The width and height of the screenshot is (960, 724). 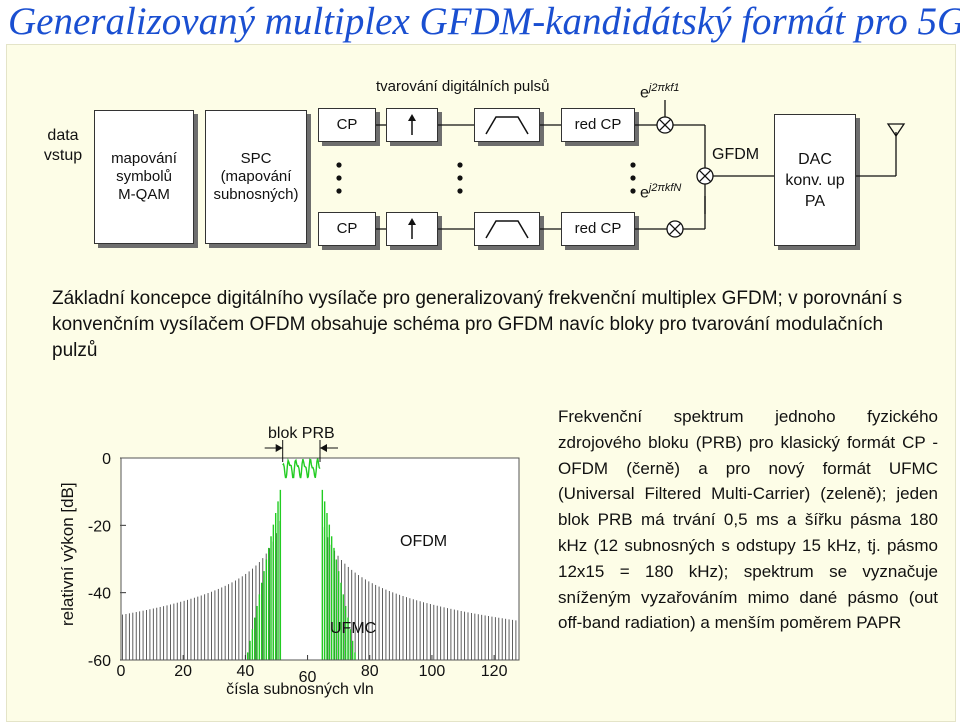 I want to click on x-tick-label: 100, so click(x=432, y=671).